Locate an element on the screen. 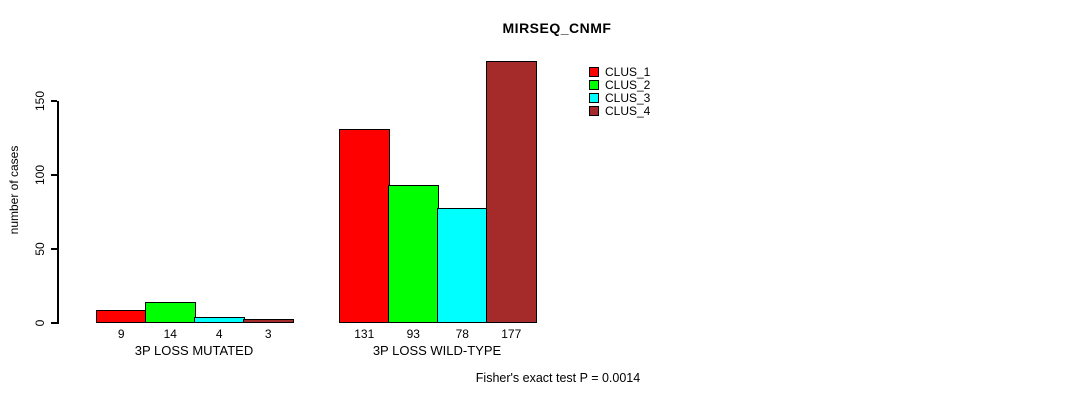 This screenshot has height=400, width=1090. category-label: 3P LOSS MUTATED is located at coordinates (194, 350).